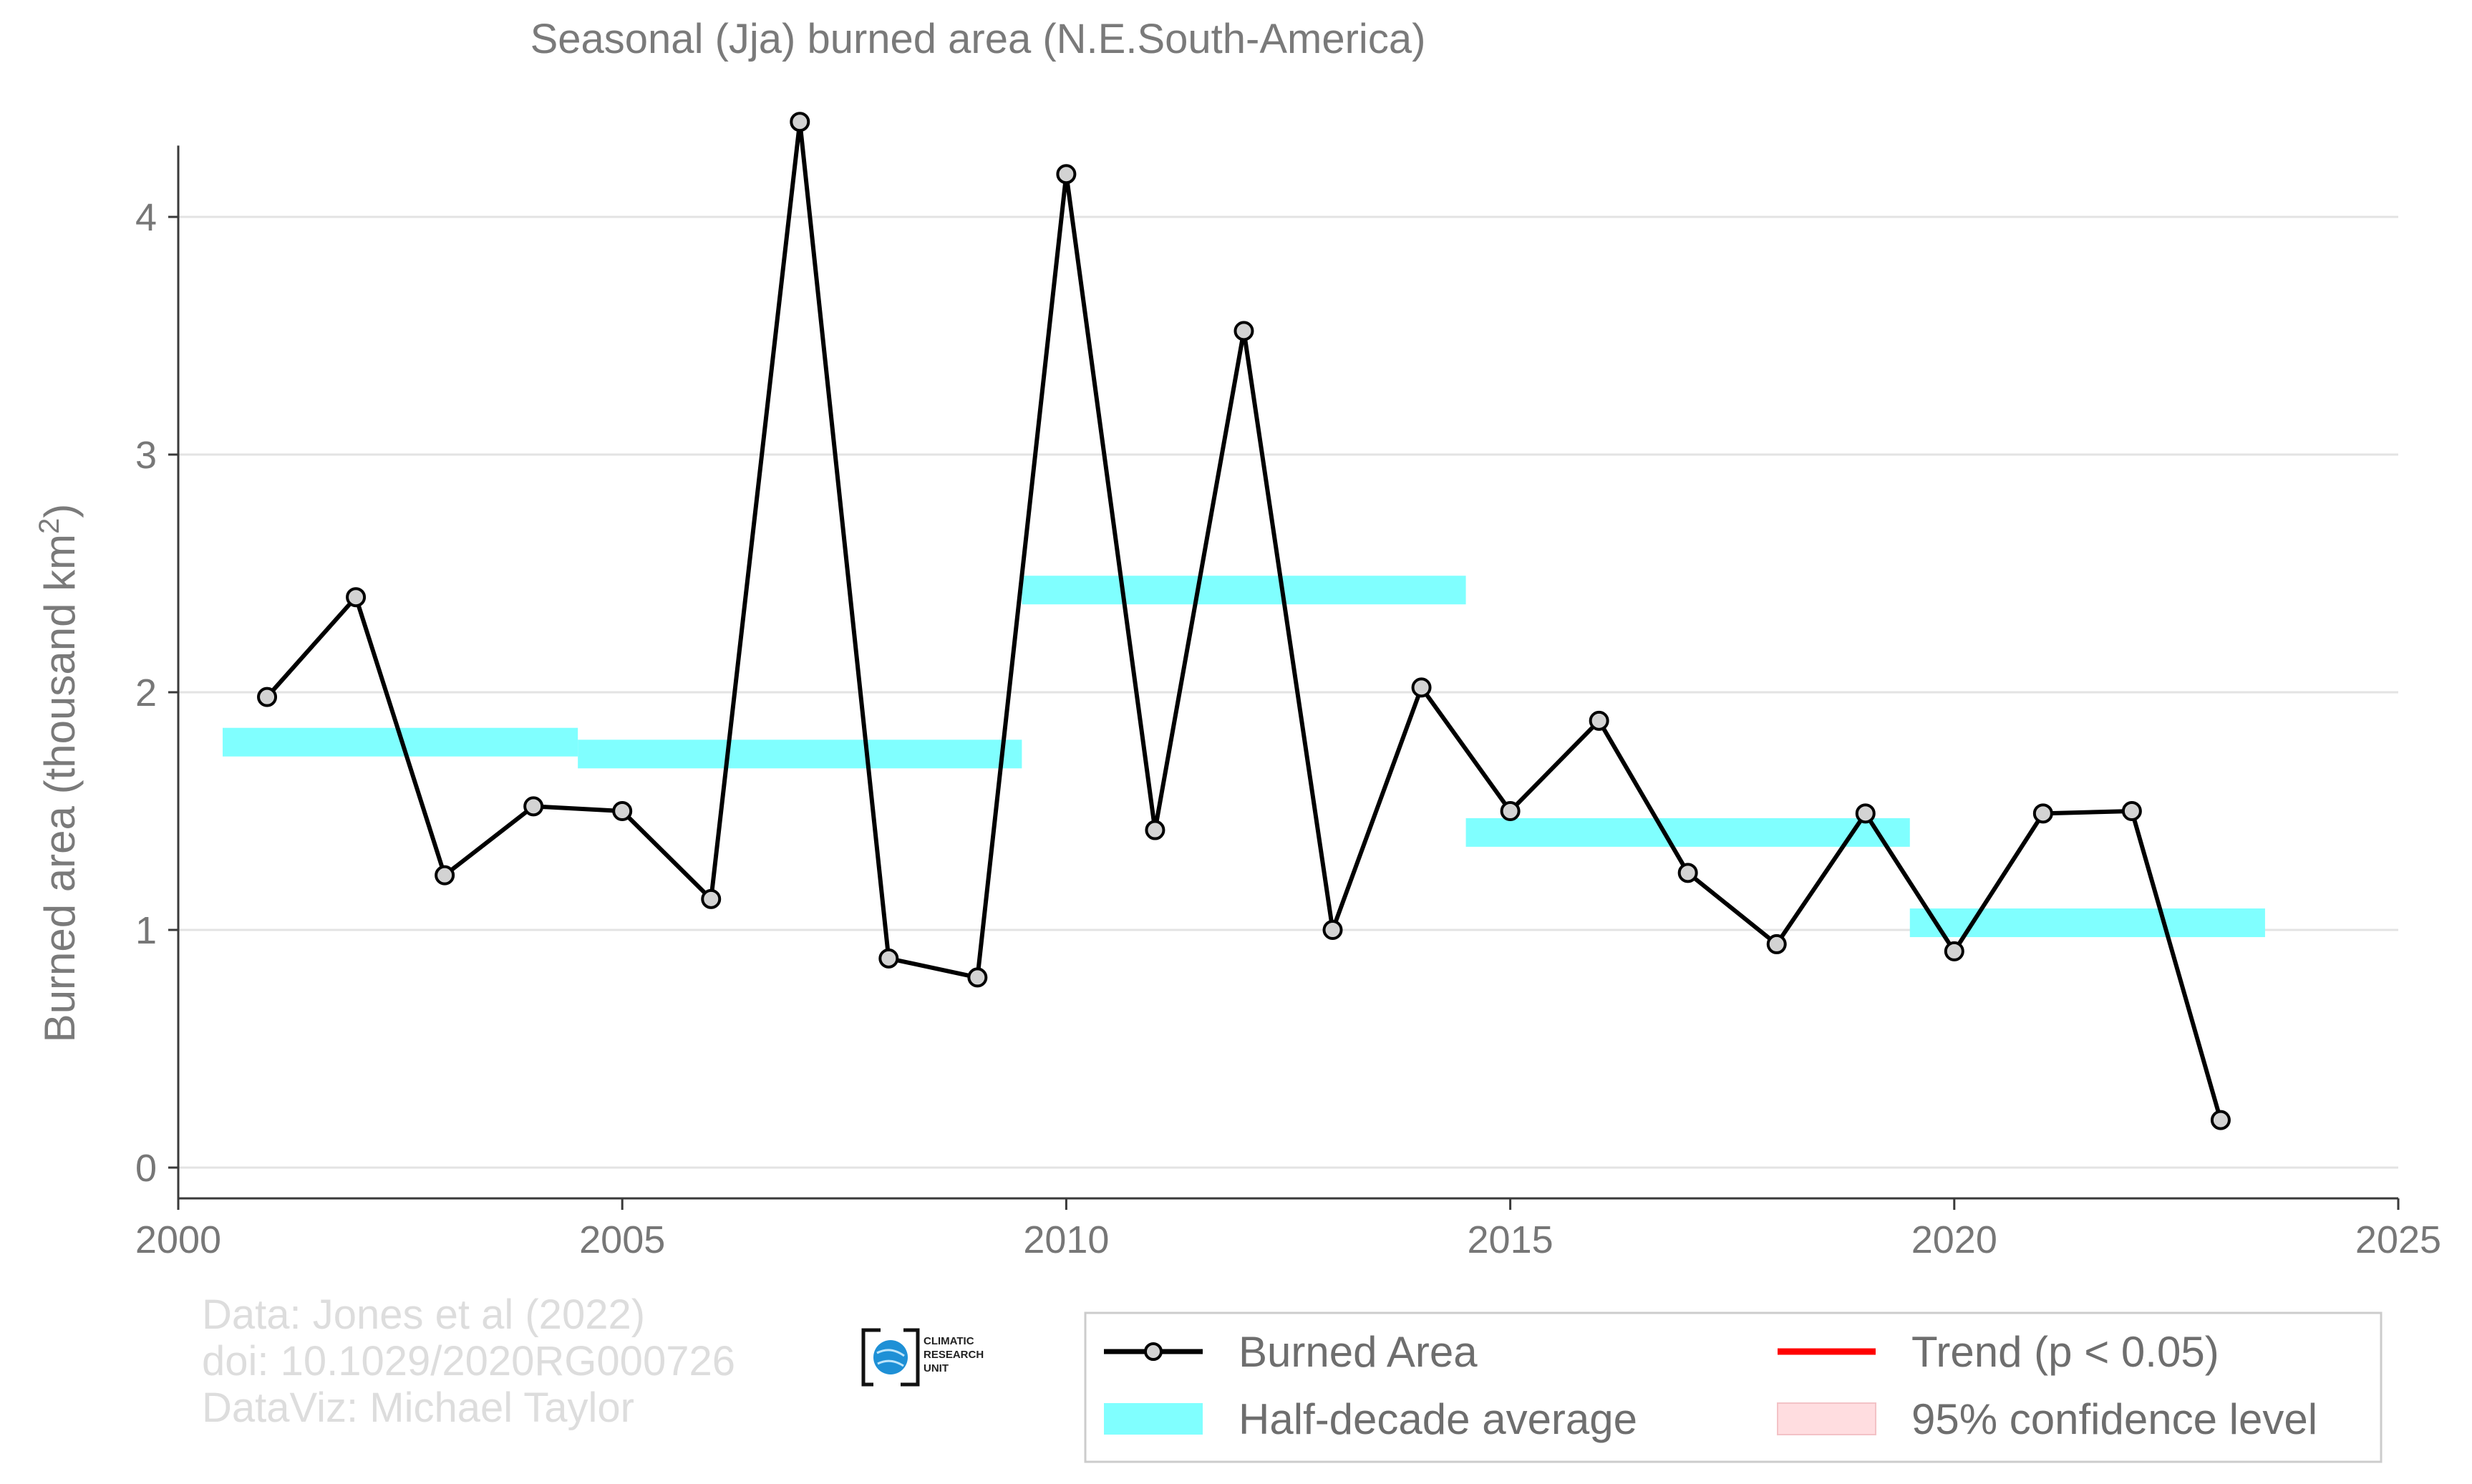 The image size is (2472, 1484). What do you see at coordinates (1826, 1418) in the screenshot?
I see `legend-confidence-swatch` at bounding box center [1826, 1418].